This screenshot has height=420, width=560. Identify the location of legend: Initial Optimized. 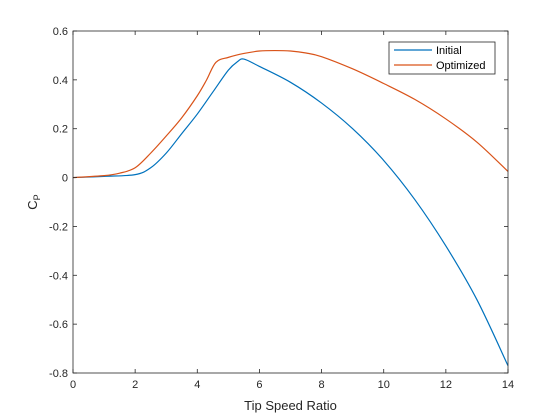
(442, 58).